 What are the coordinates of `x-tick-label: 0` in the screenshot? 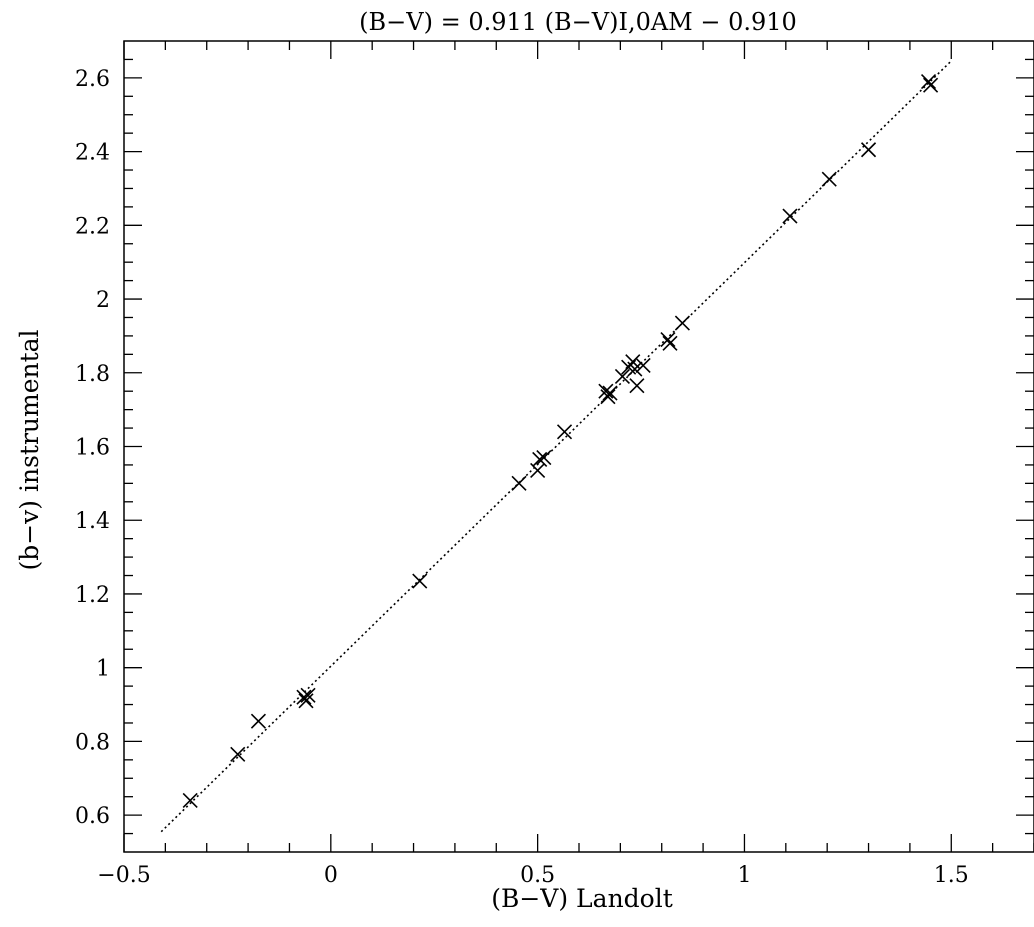 It's located at (331, 875).